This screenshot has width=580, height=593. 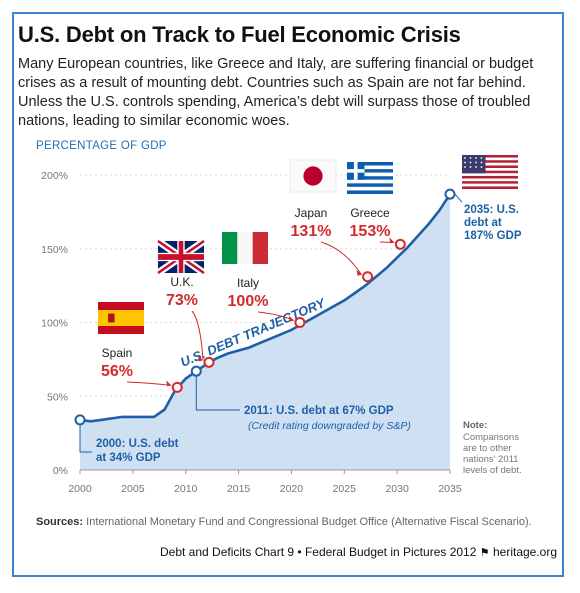 What do you see at coordinates (186, 489) in the screenshot?
I see `x-tick-label: 2010` at bounding box center [186, 489].